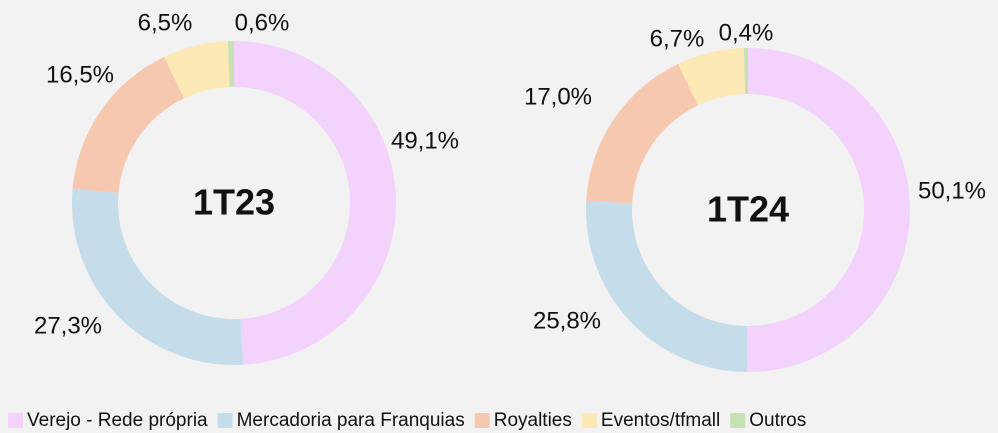 The height and width of the screenshot is (433, 998). What do you see at coordinates (351, 420) in the screenshot?
I see `legend-label: Mercadoria para Franquias` at bounding box center [351, 420].